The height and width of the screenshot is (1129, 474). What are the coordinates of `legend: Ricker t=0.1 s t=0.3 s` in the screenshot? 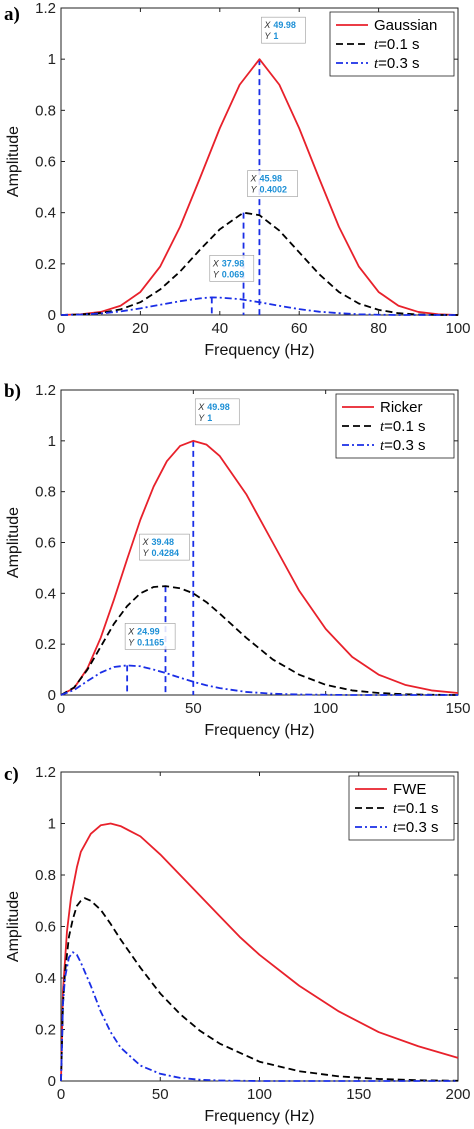 It's located at (395, 426).